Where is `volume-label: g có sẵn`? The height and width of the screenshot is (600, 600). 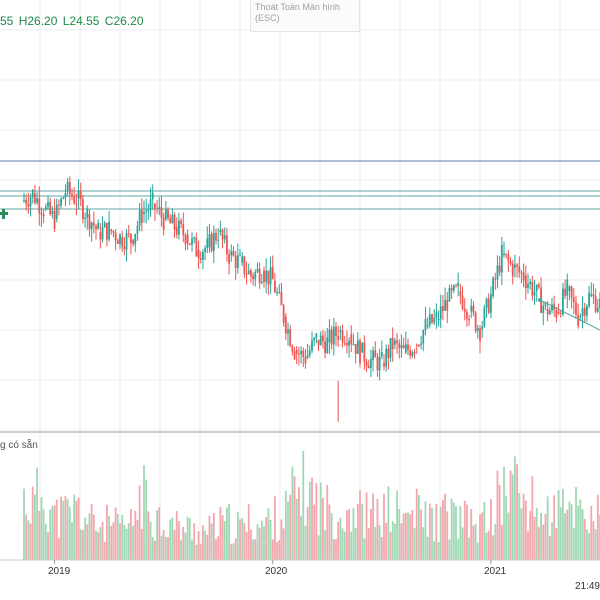
volume-label: g có sẵn is located at coordinates (19, 445).